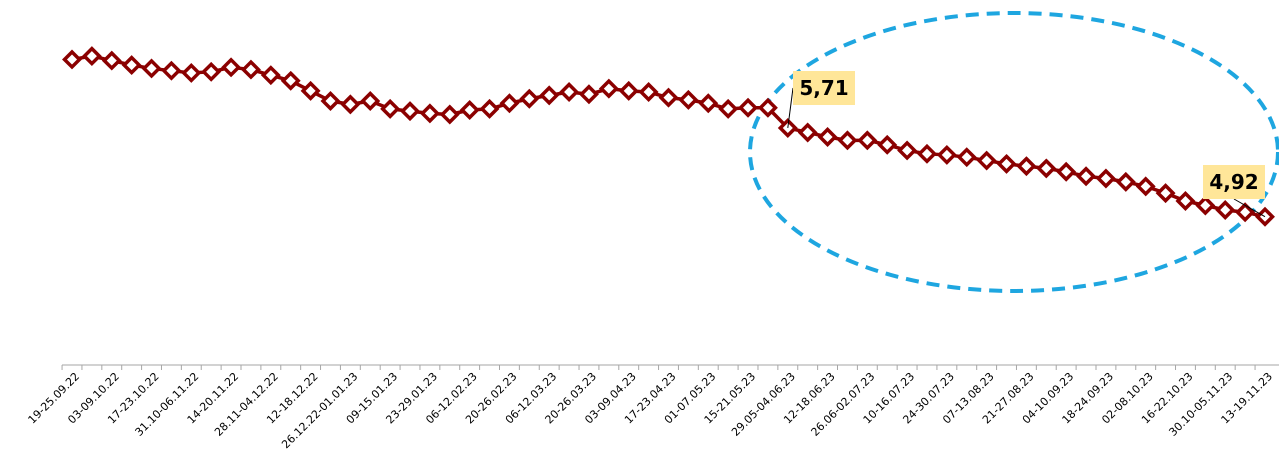  I want to click on callout-label: 4,92, so click(1233, 182).